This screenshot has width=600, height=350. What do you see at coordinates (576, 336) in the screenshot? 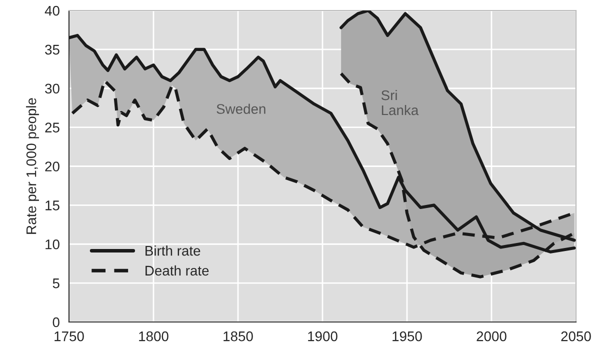
I see `x-tick-label: 2050` at bounding box center [576, 336].